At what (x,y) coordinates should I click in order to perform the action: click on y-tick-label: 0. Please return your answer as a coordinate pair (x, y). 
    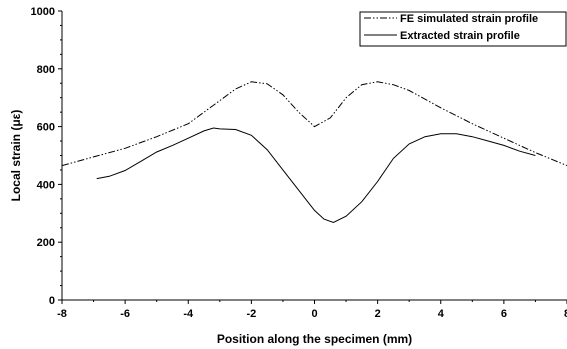
    Looking at the image, I should click on (52, 301).